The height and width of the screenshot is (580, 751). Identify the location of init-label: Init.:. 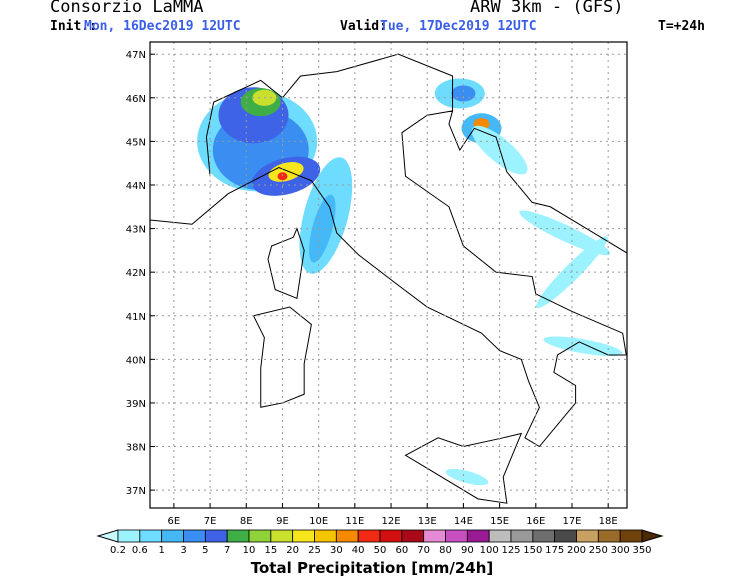
(73, 26).